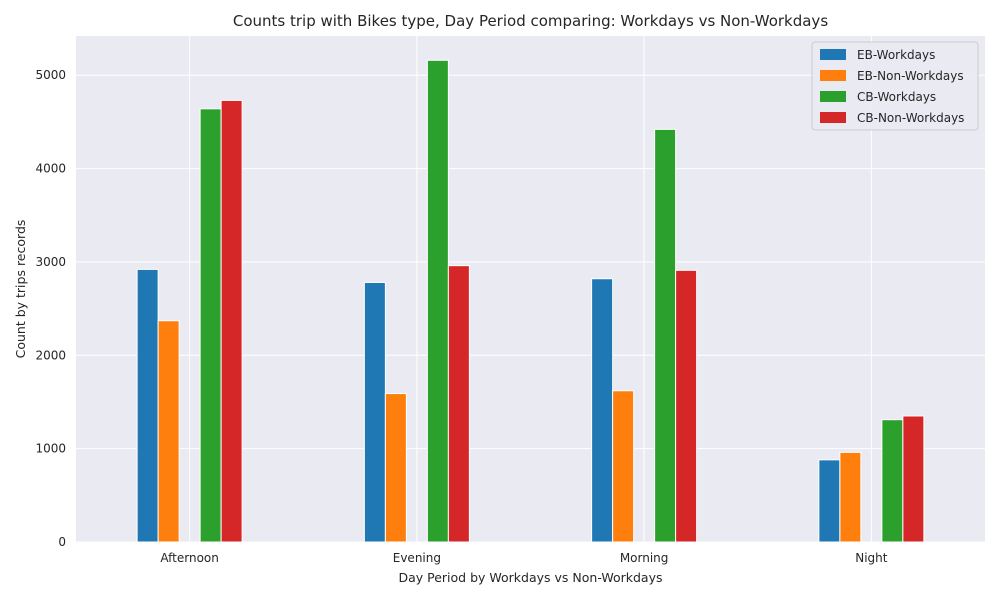 The image size is (1000, 605). I want to click on bar-eb-workdays-afternoon, so click(147, 405).